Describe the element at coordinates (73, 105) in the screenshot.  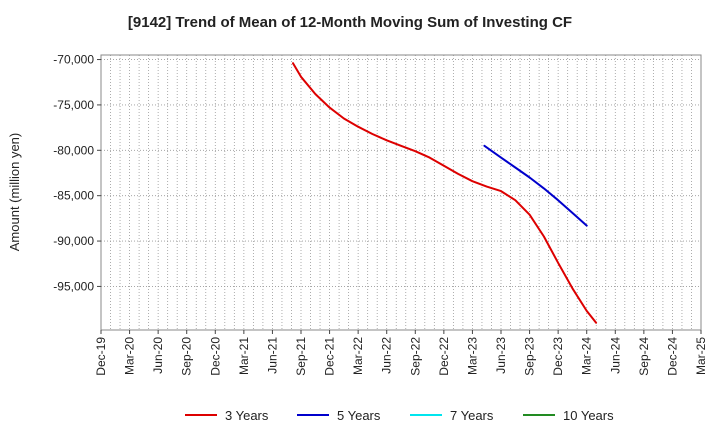
I see `y-tick-label: -75,000` at that location.